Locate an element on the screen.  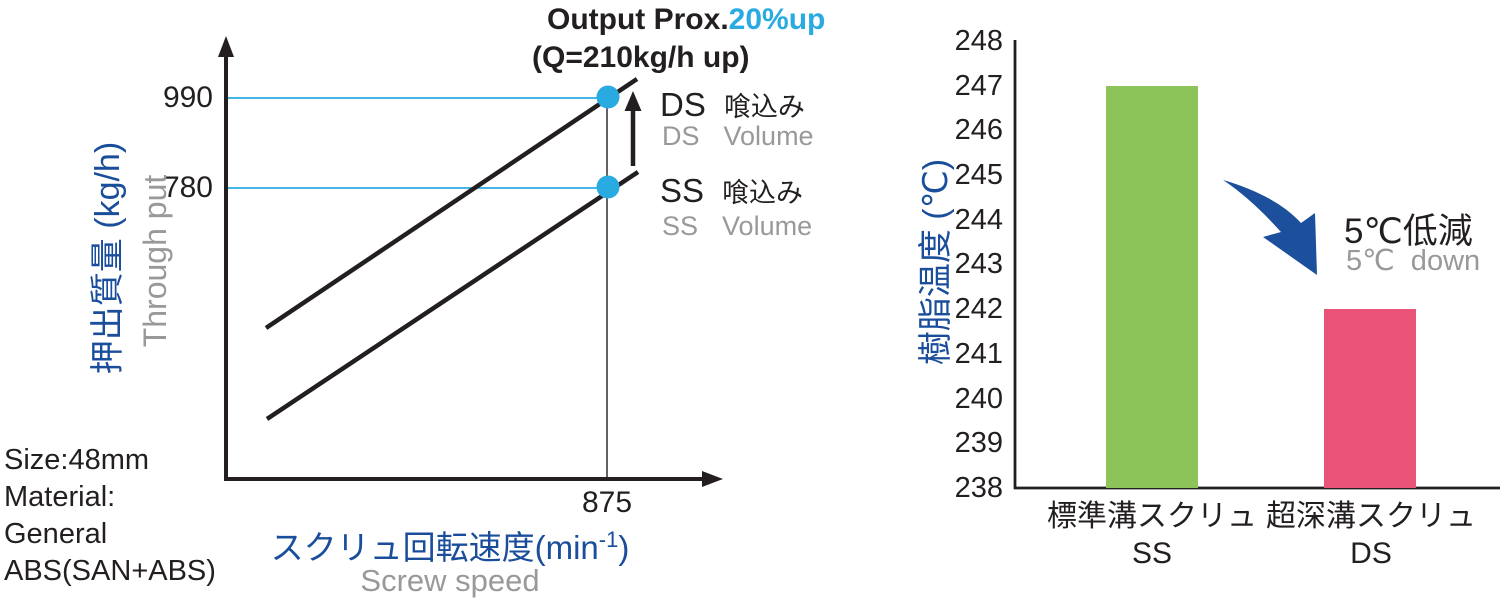
left-x-axis-title-en: Screw speed is located at coordinates (450, 580).